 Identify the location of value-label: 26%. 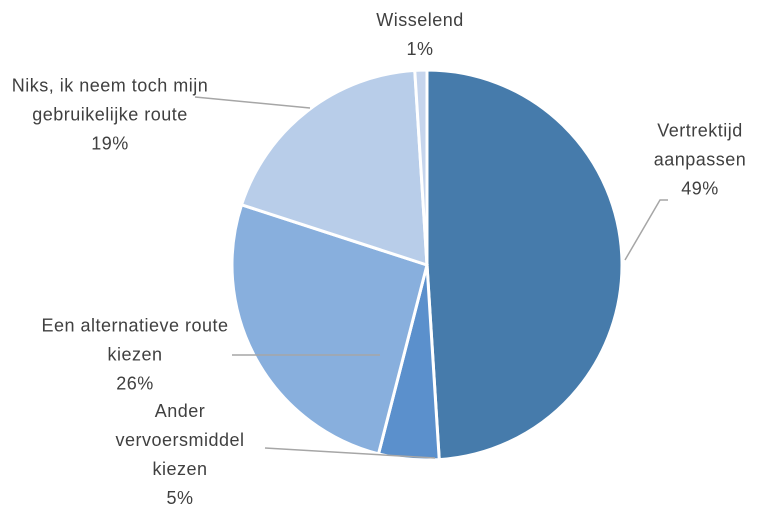
(135, 383).